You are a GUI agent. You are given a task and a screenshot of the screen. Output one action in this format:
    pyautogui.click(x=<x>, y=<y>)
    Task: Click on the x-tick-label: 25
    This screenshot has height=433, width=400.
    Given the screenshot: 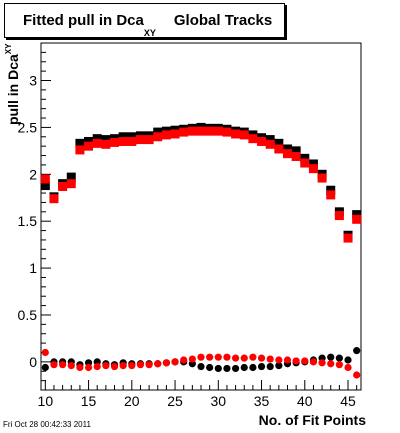 What is the action you would take?
    pyautogui.click(x=175, y=401)
    